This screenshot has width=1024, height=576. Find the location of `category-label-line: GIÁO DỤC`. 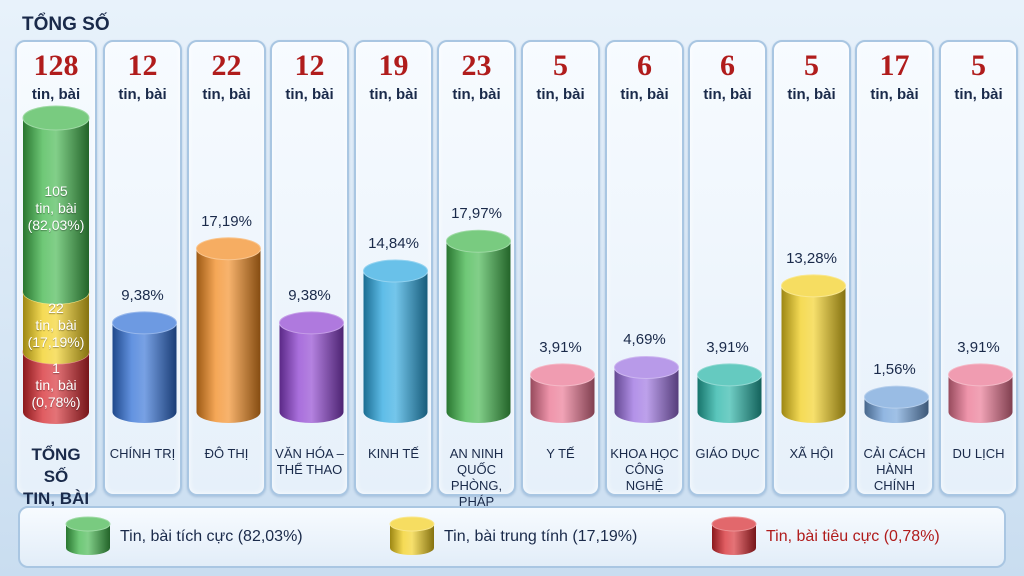

category-label-line: GIÁO DỤC is located at coordinates (727, 453).